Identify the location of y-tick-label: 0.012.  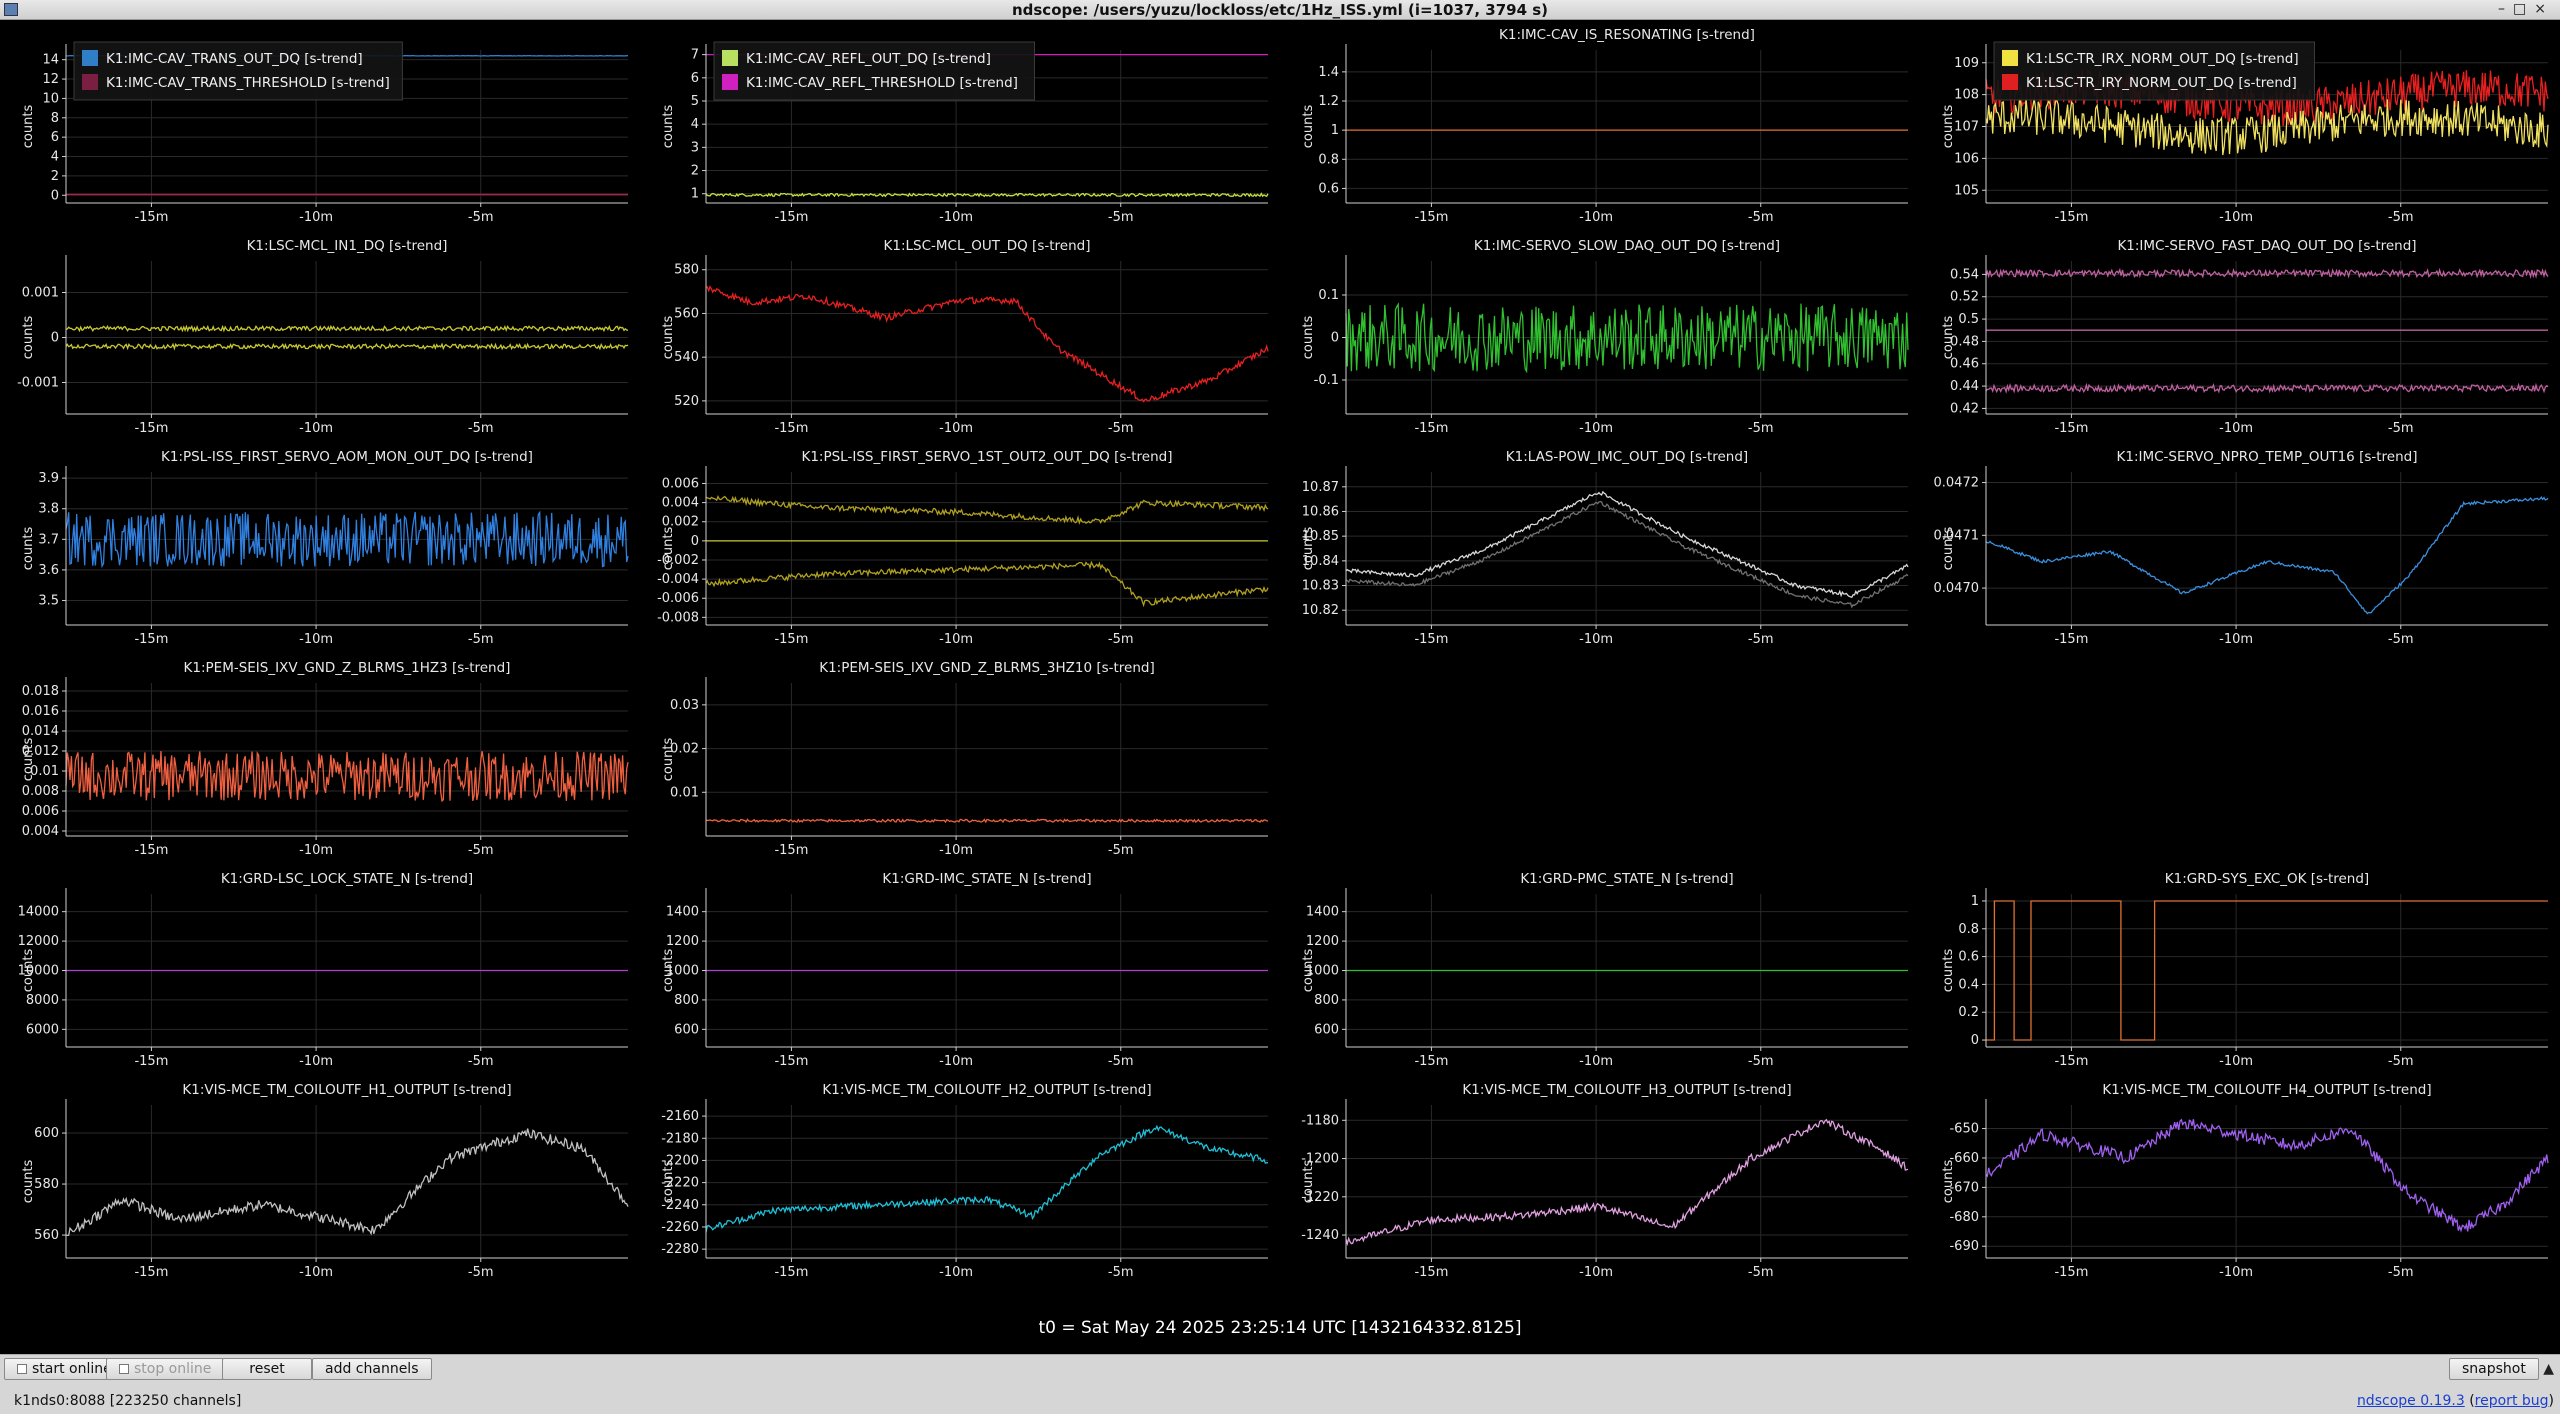
(40, 751).